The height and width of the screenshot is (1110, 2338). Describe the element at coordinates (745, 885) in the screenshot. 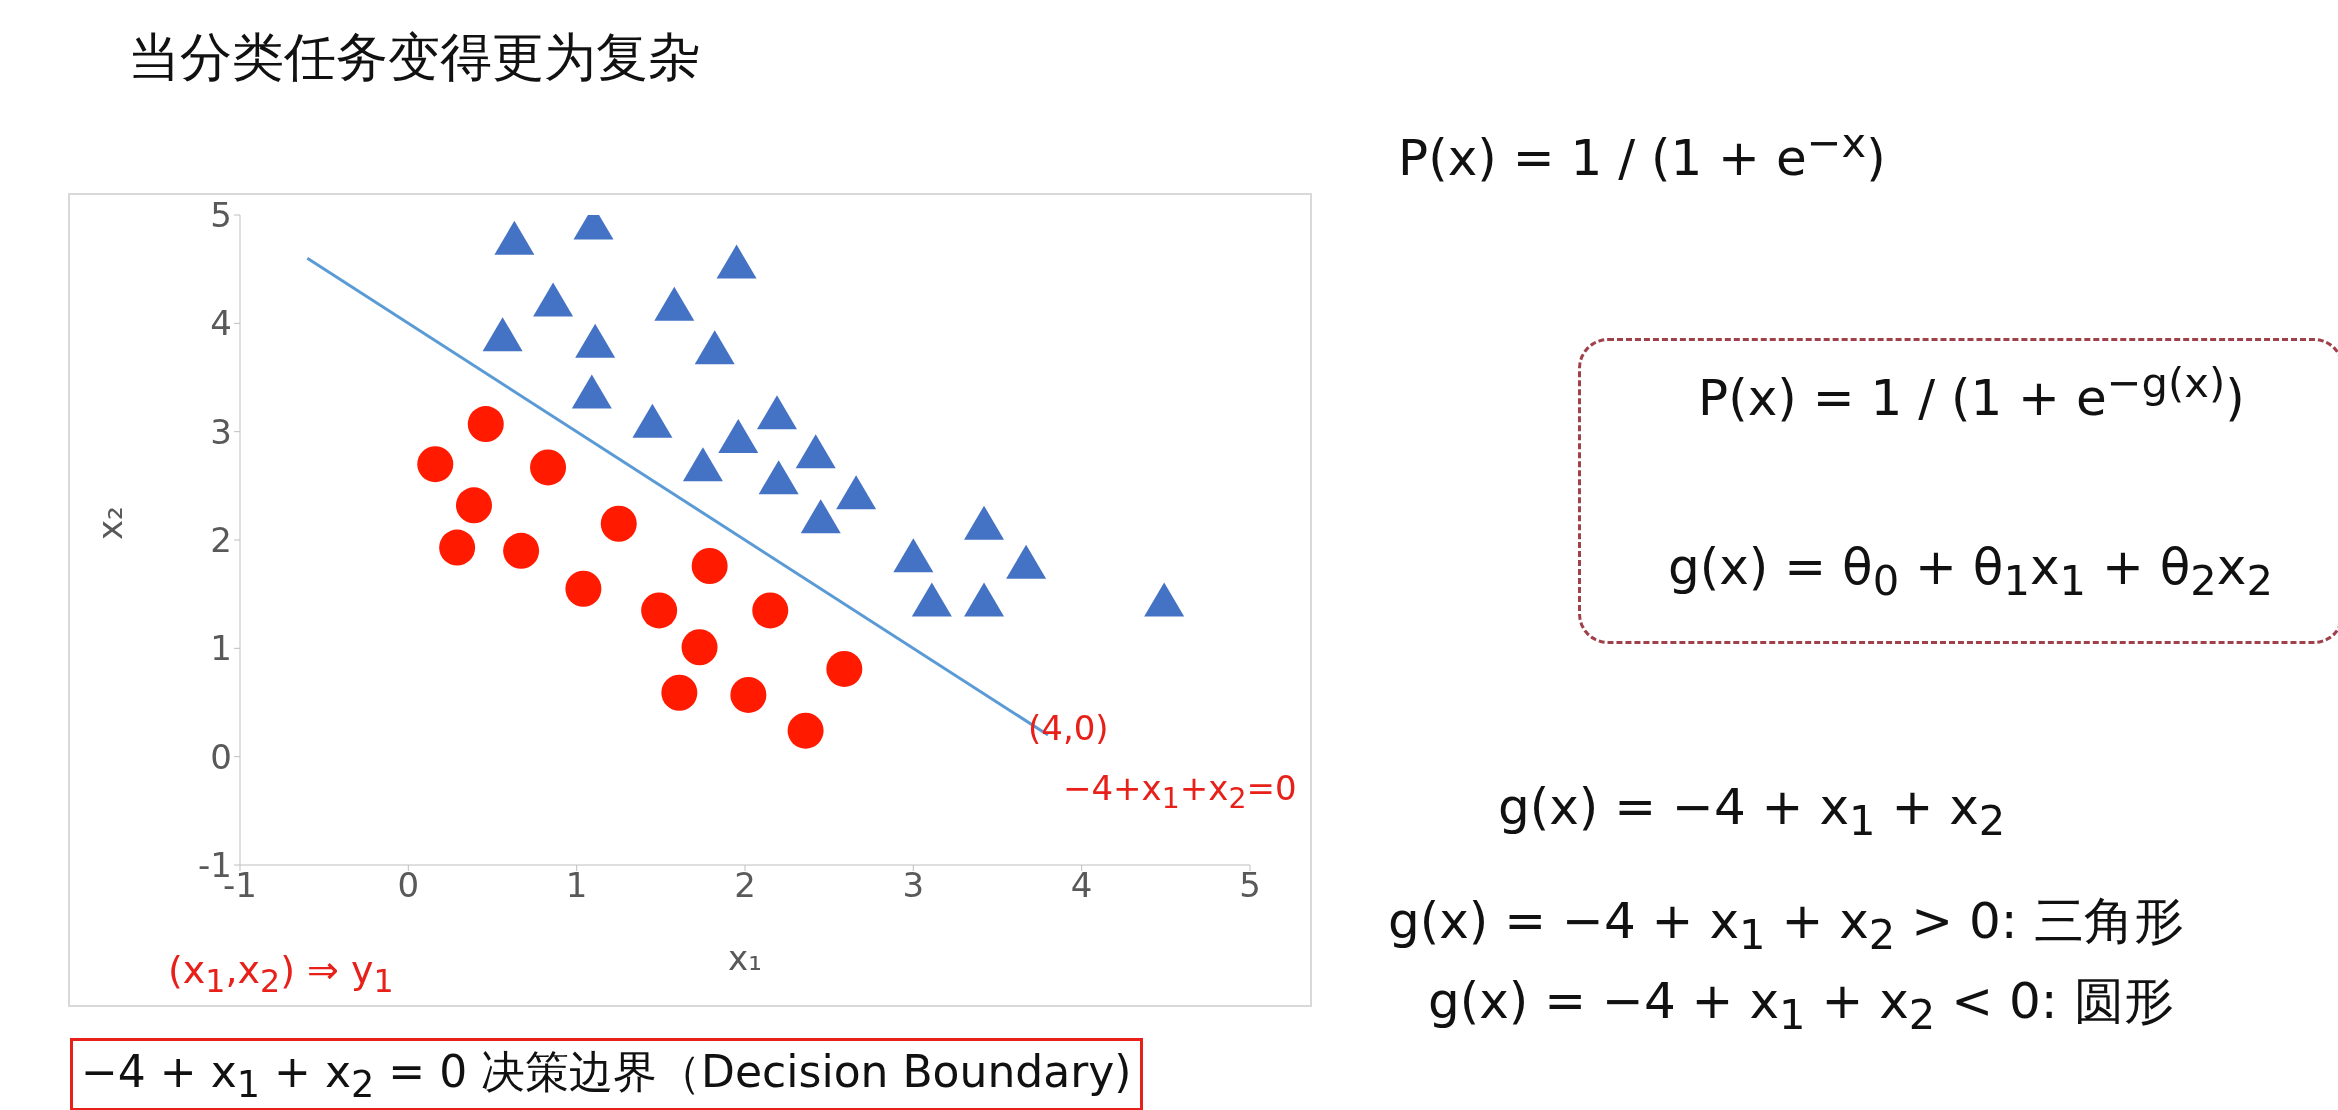

I see `x-tick-label: 2` at that location.